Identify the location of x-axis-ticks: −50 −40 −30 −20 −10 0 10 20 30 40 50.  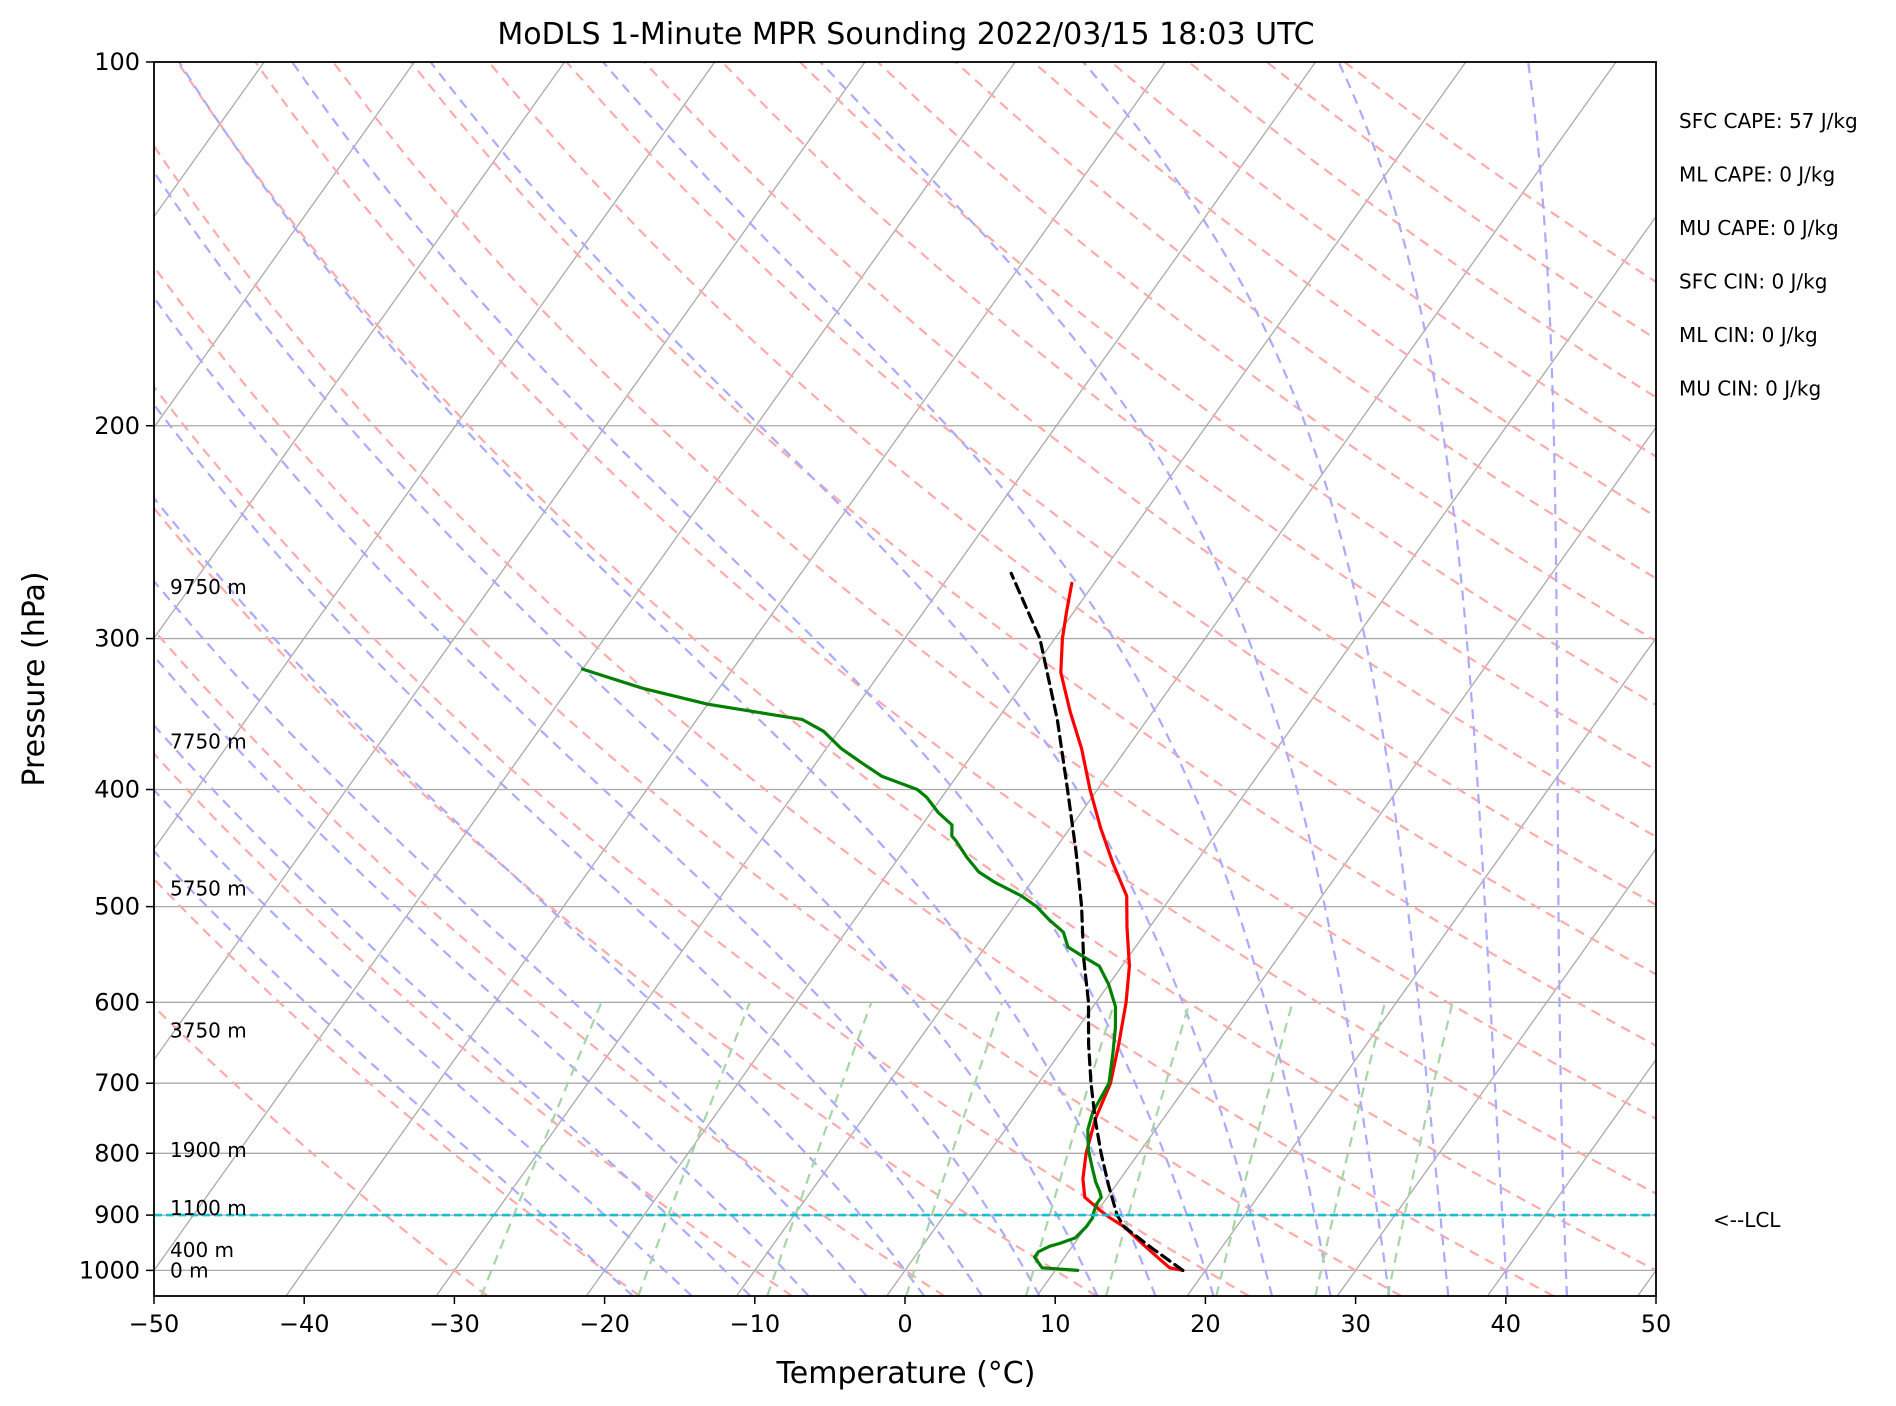
(900, 1317).